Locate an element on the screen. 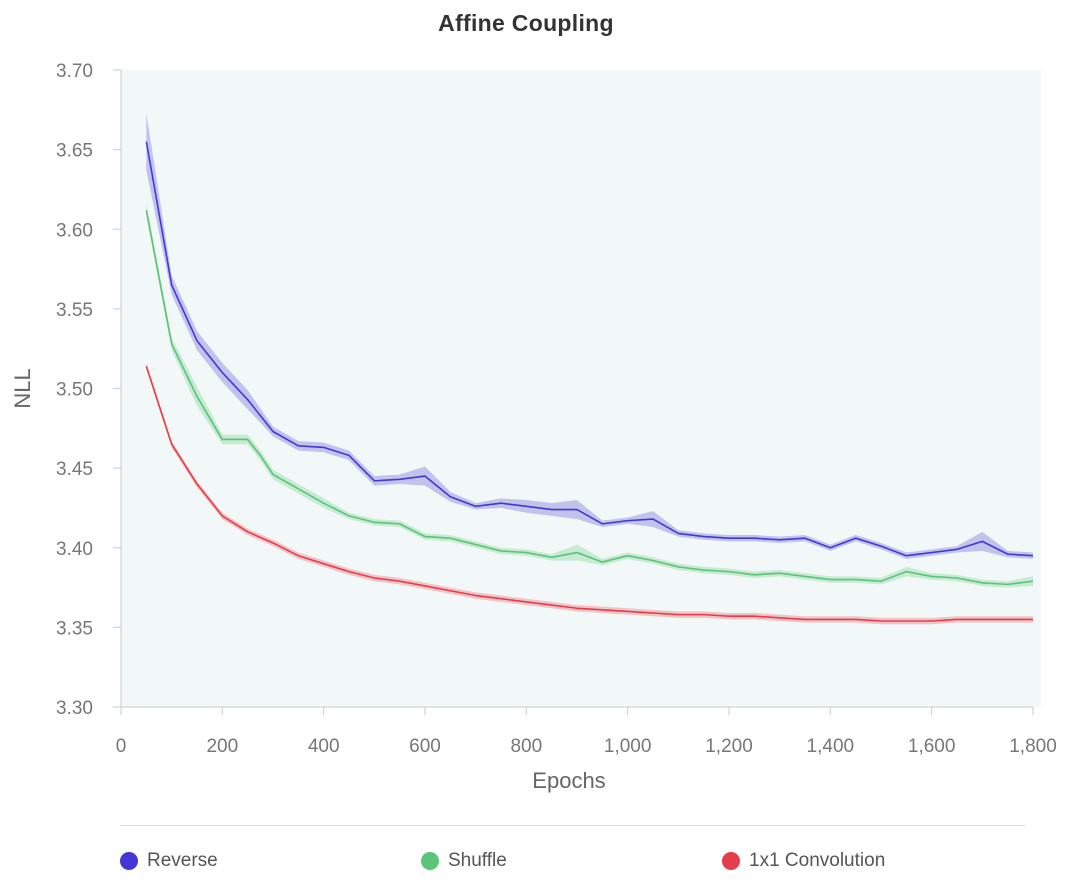 This screenshot has width=1080, height=891. x-tick-label: 1,200 is located at coordinates (729, 746).